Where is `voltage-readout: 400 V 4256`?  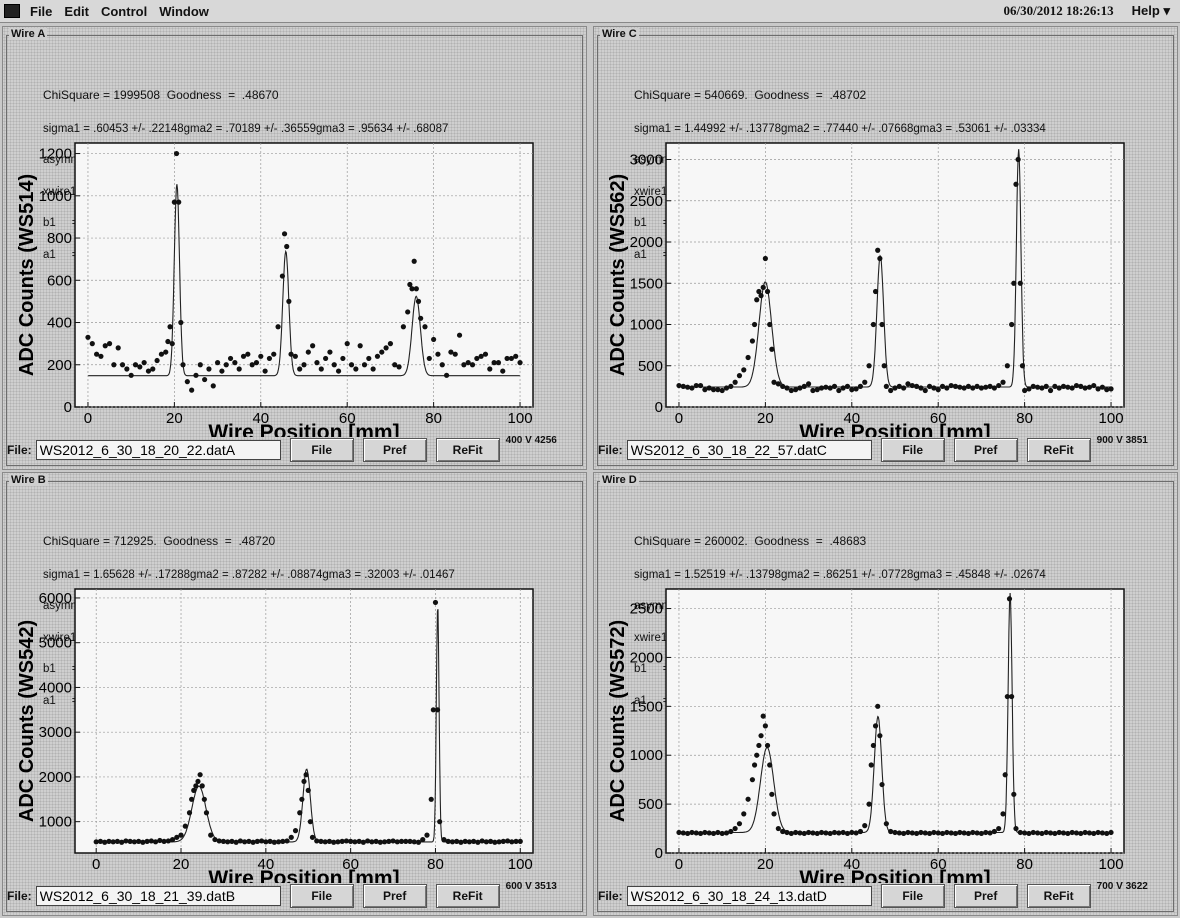 voltage-readout: 400 V 4256 is located at coordinates (531, 440).